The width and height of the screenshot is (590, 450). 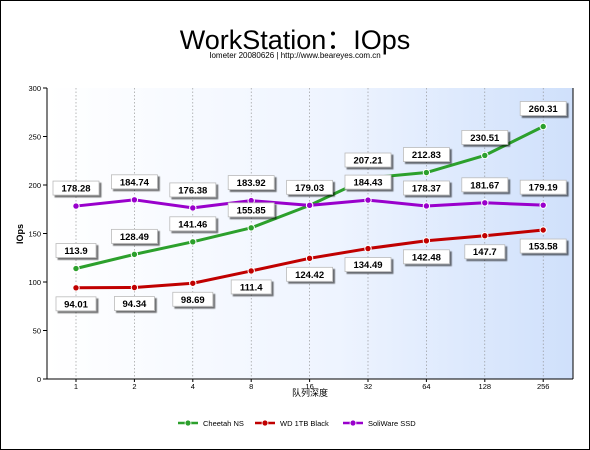 I want to click on data-label: 155.85, so click(x=251, y=210).